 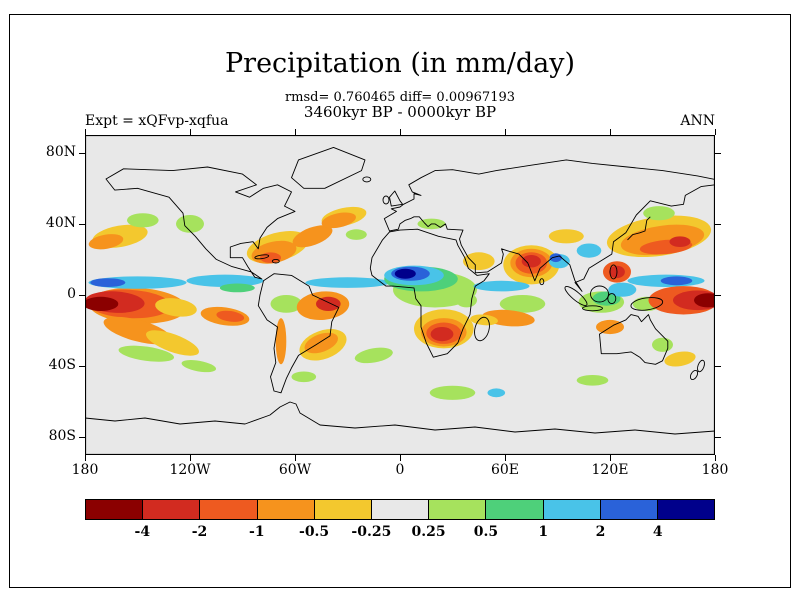 What do you see at coordinates (62, 436) in the screenshot?
I see `y-tick-label: 80S` at bounding box center [62, 436].